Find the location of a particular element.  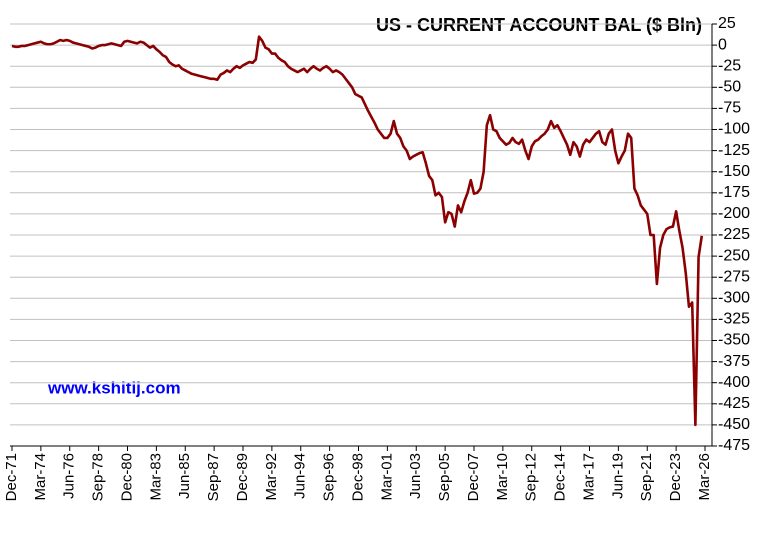

y-tick-label: 25 is located at coordinates (727, 23).